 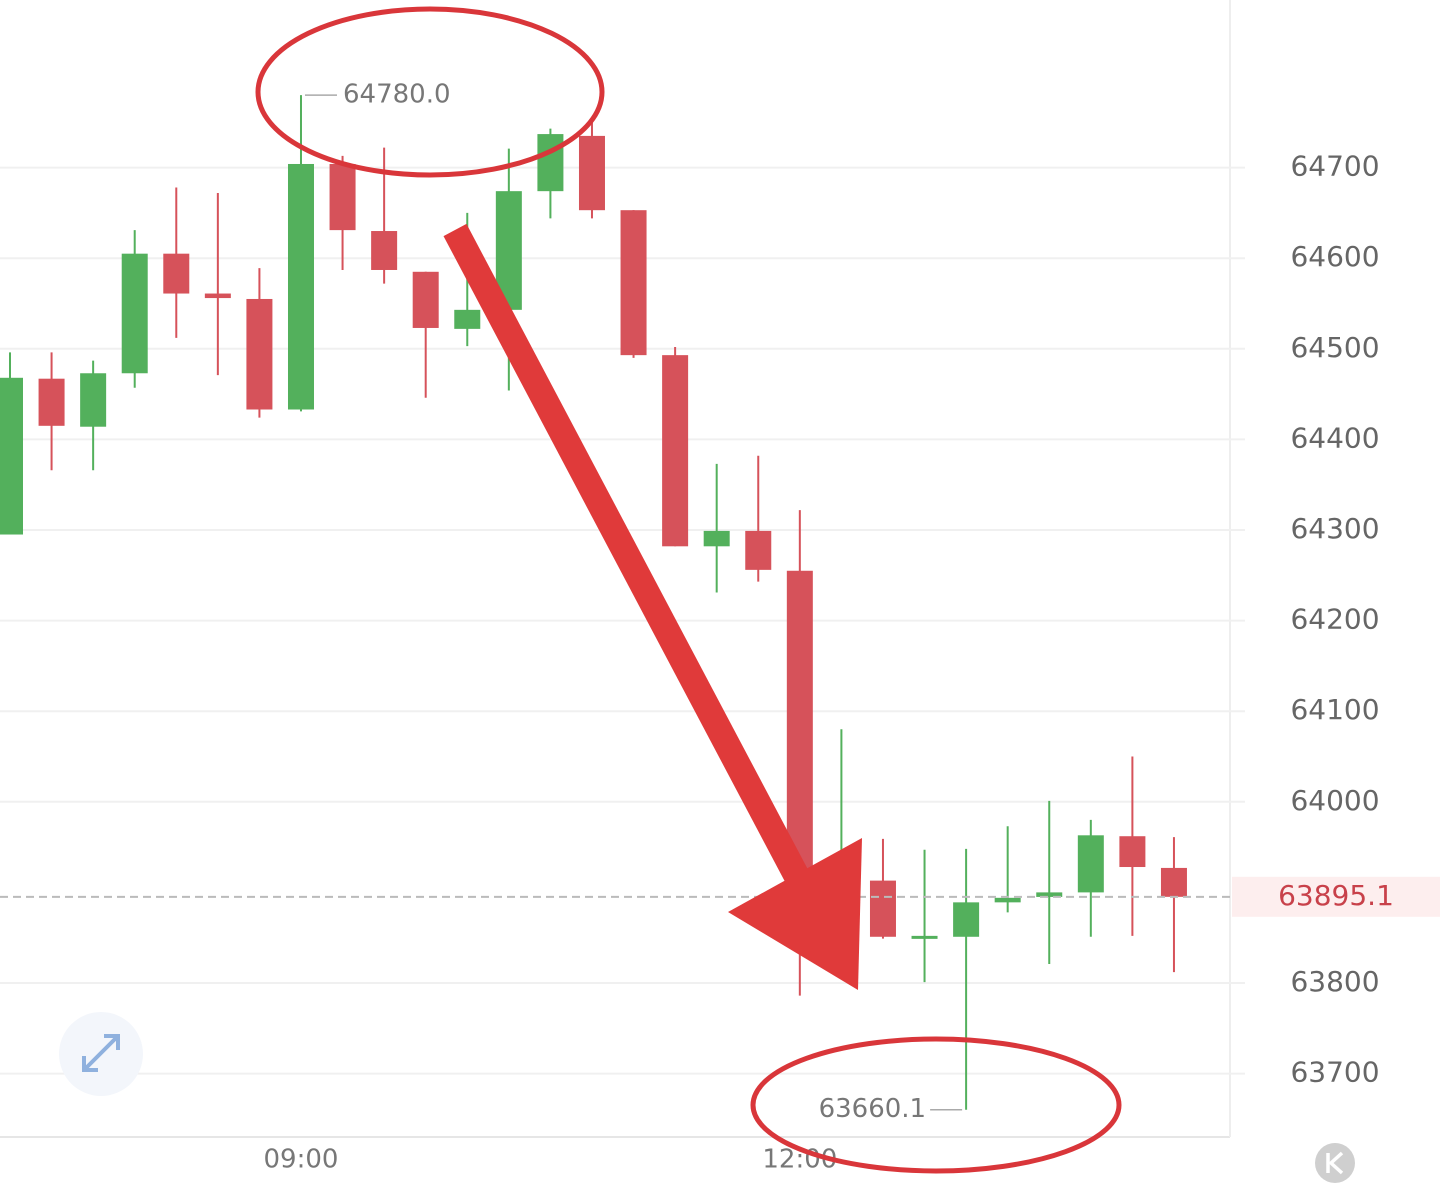 I want to click on y-tick-label: 64700, so click(x=1334, y=166).